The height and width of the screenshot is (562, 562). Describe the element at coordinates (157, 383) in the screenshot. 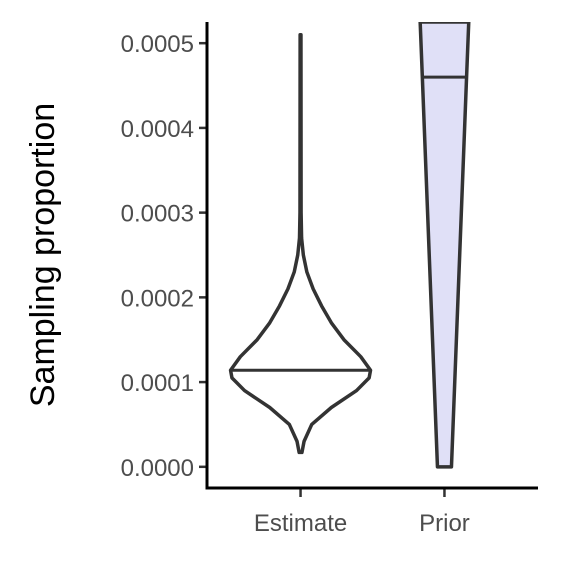

I see `y-tick-label: 0.0001` at that location.